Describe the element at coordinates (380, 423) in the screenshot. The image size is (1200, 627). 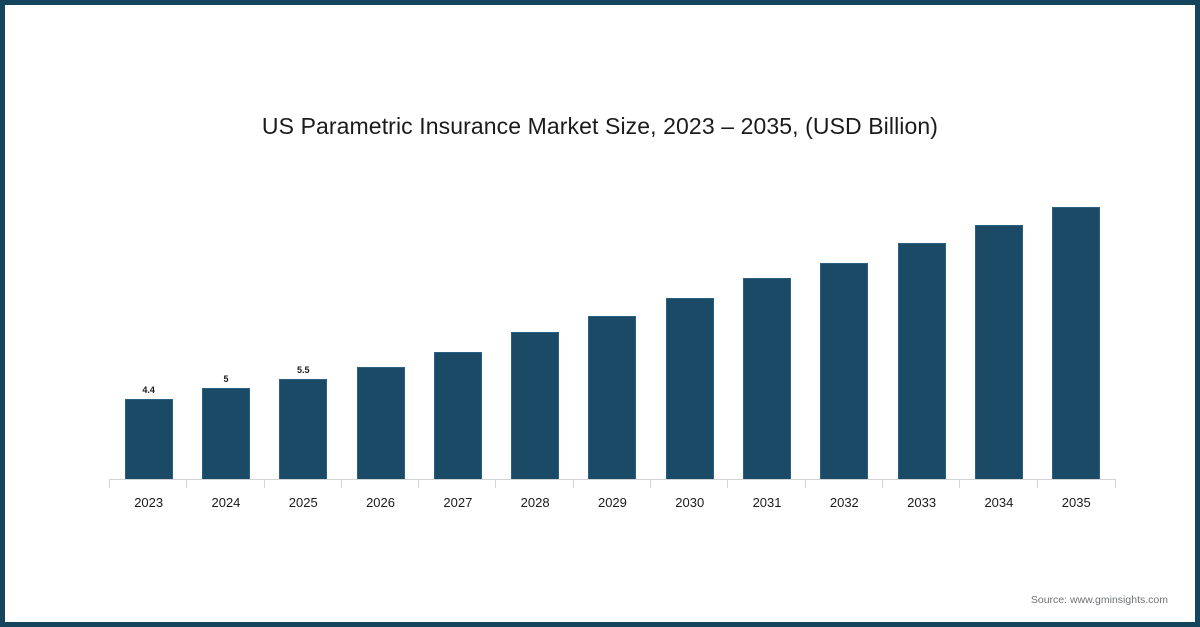
I see `bar-2026` at that location.